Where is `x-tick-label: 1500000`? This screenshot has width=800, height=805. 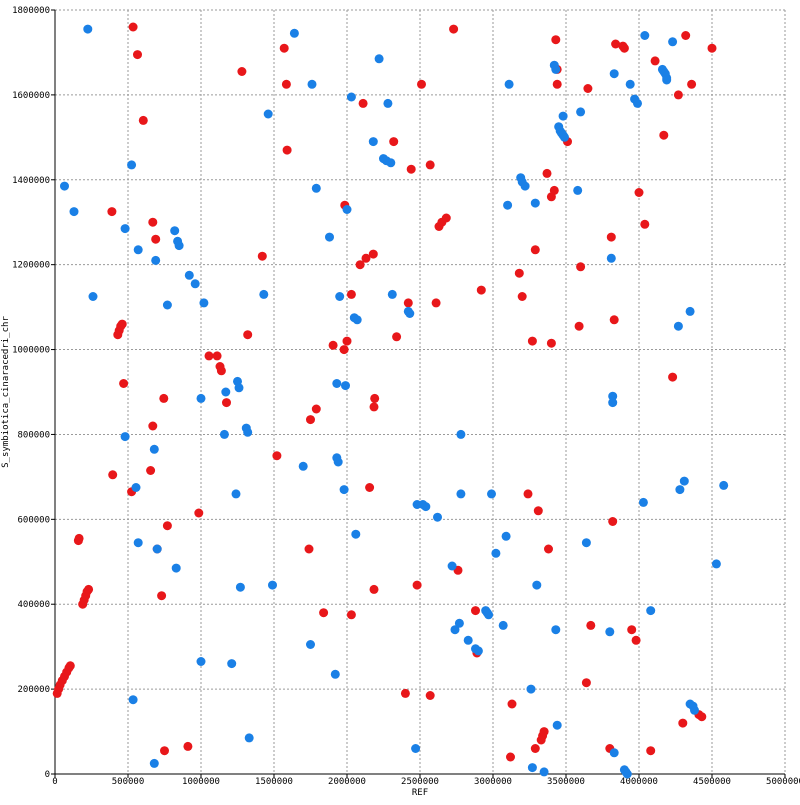
x-tick-label: 1500000 is located at coordinates (274, 782).